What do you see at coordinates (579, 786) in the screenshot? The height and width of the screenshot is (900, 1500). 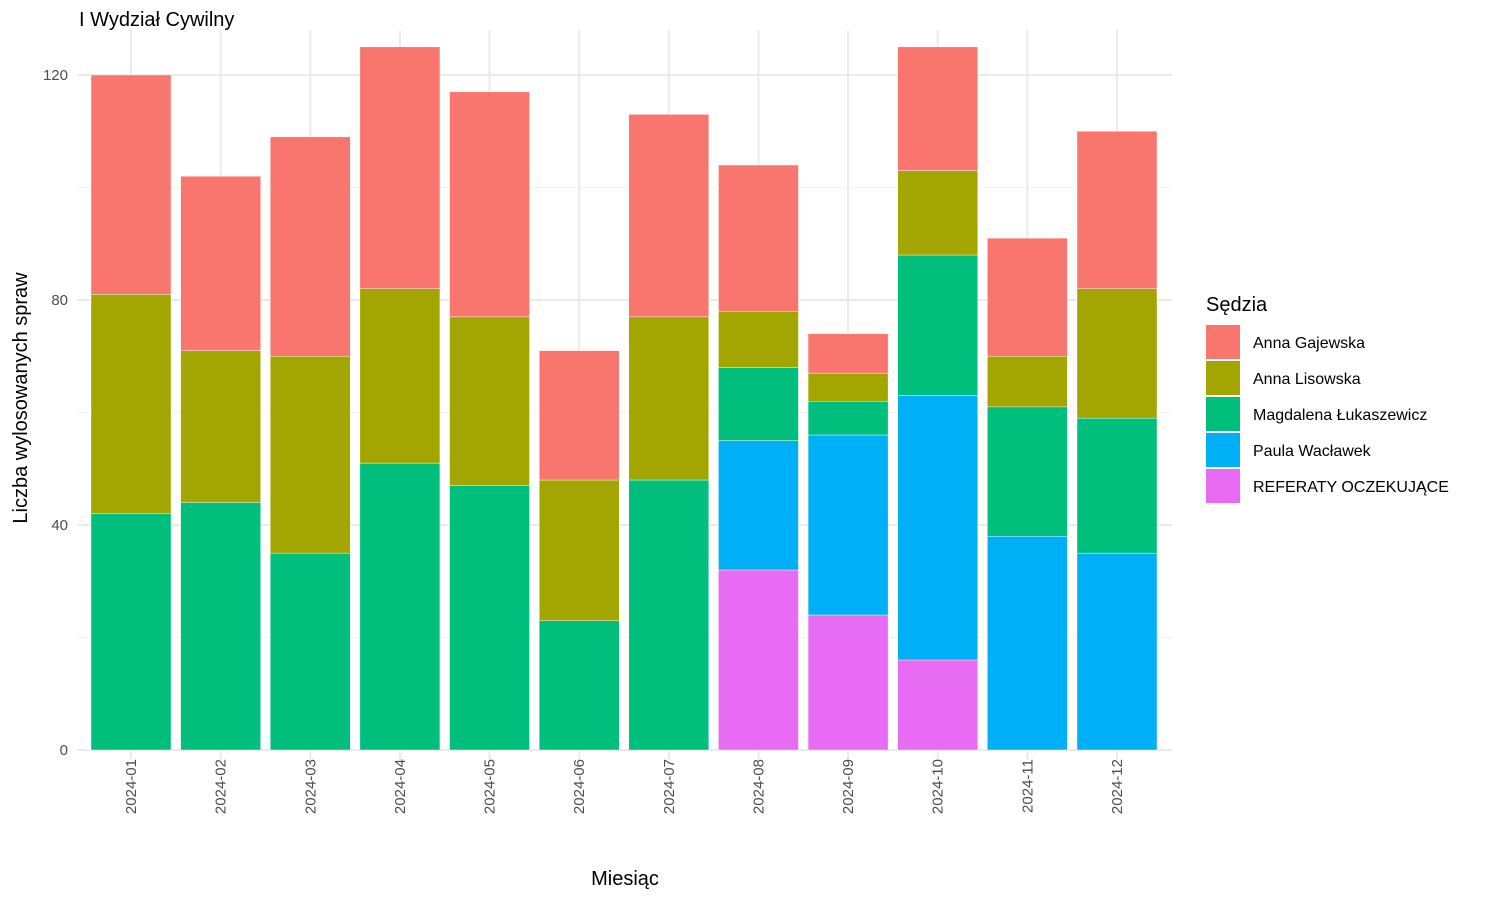 I see `x-tick-label: 2024-06` at bounding box center [579, 786].